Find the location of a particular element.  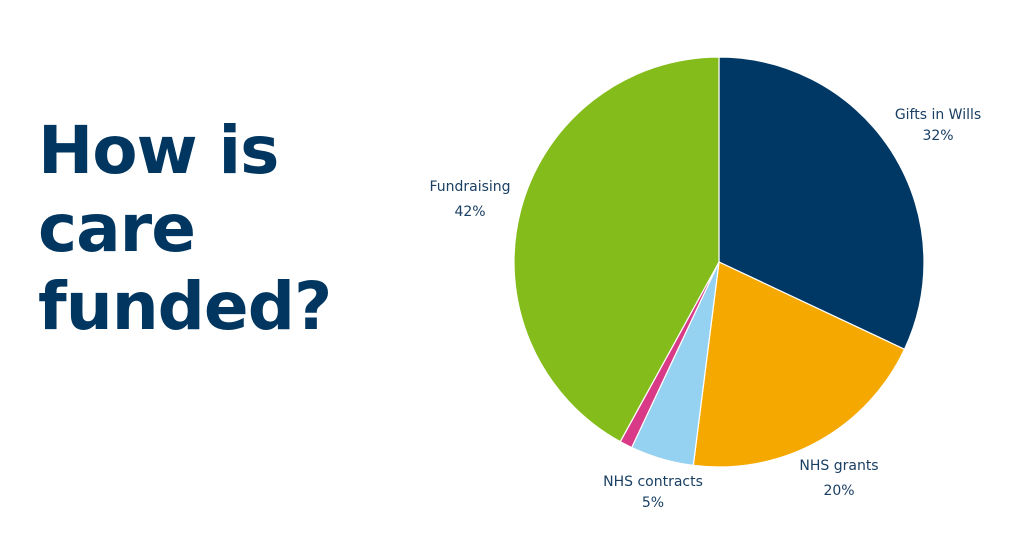

pie-slice-fundraising is located at coordinates (616, 249).